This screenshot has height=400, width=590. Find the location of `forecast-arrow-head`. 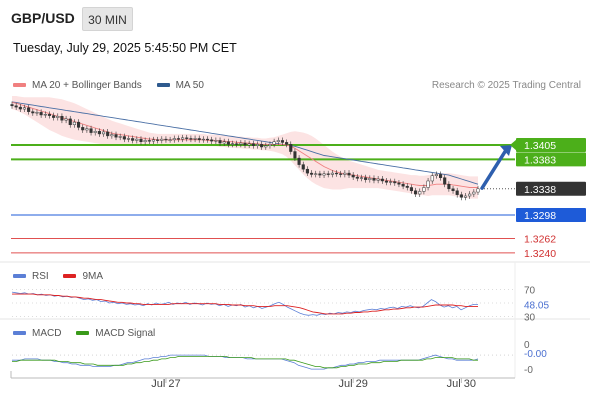

forecast-arrow-head is located at coordinates (506, 151).